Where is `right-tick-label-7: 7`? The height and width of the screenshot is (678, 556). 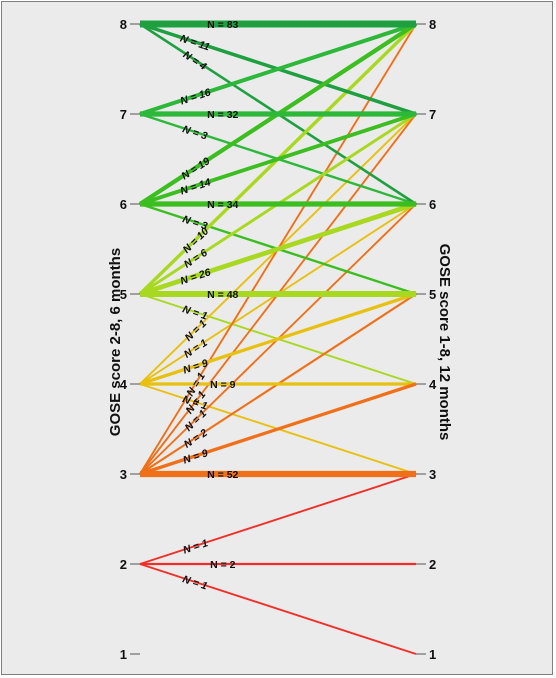 right-tick-label-7: 7 is located at coordinates (432, 114).